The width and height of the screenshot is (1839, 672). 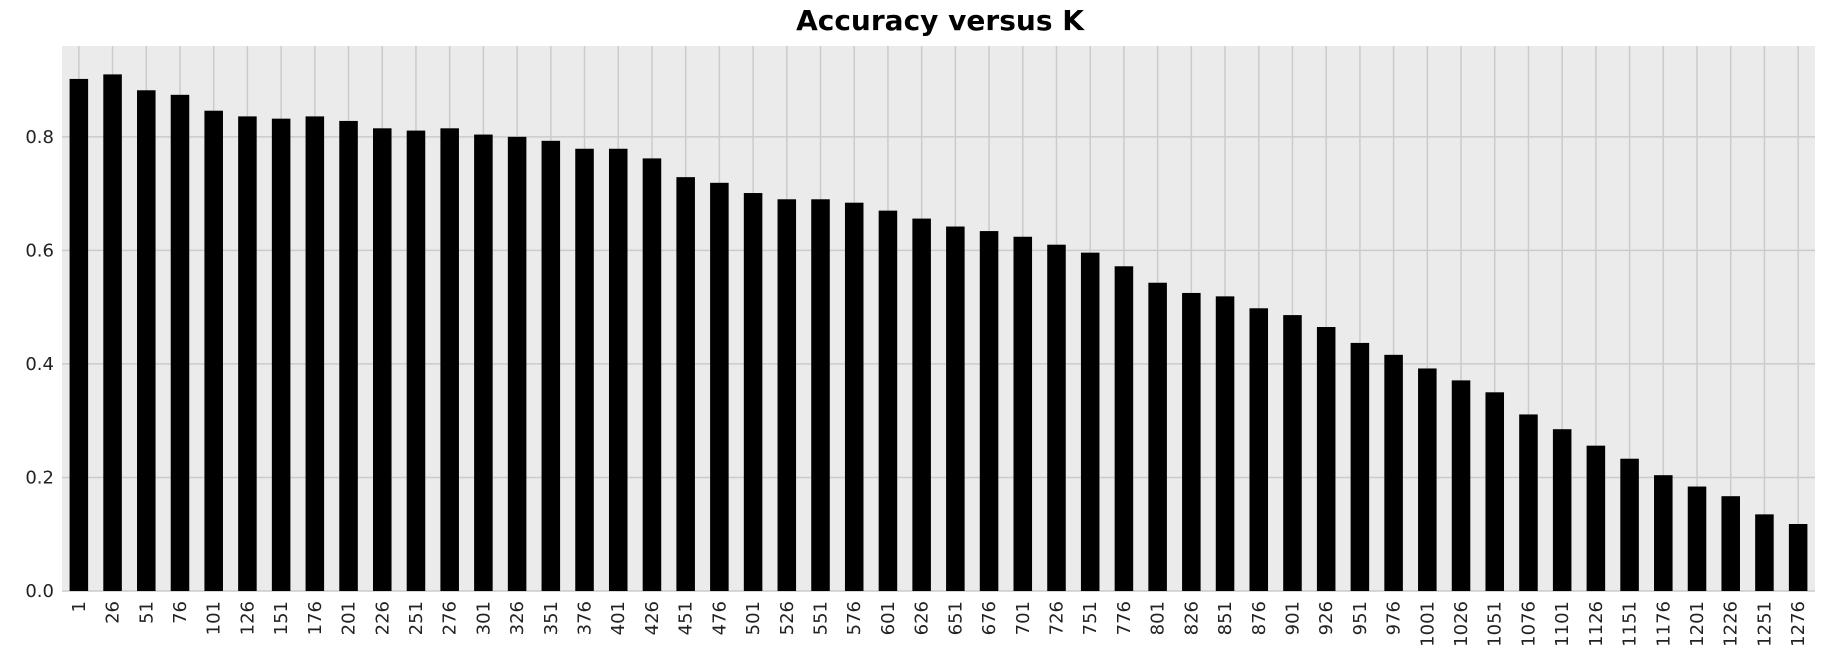 I want to click on x-tick-label: 1276, so click(x=1798, y=624).